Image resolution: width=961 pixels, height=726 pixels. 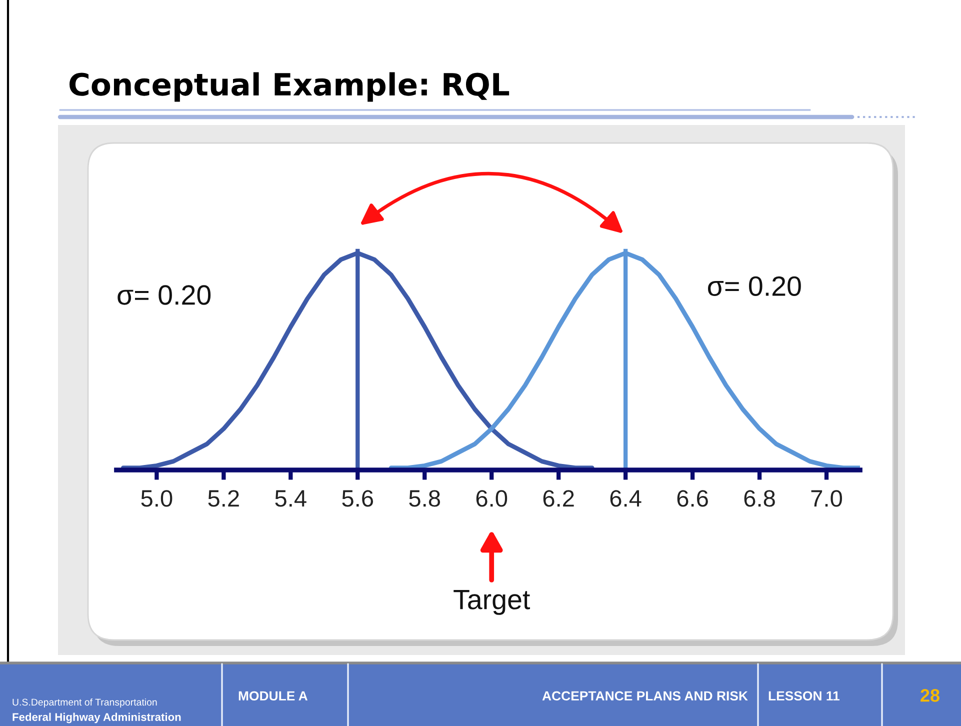 What do you see at coordinates (84, 703) in the screenshot?
I see `text: U.S.Department of Transportation` at bounding box center [84, 703].